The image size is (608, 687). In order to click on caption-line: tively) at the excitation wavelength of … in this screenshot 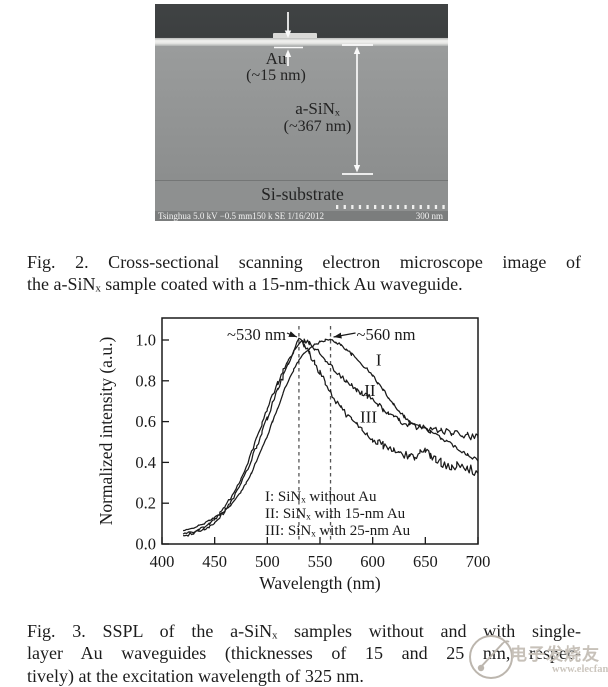, I will do `click(195, 675)`.